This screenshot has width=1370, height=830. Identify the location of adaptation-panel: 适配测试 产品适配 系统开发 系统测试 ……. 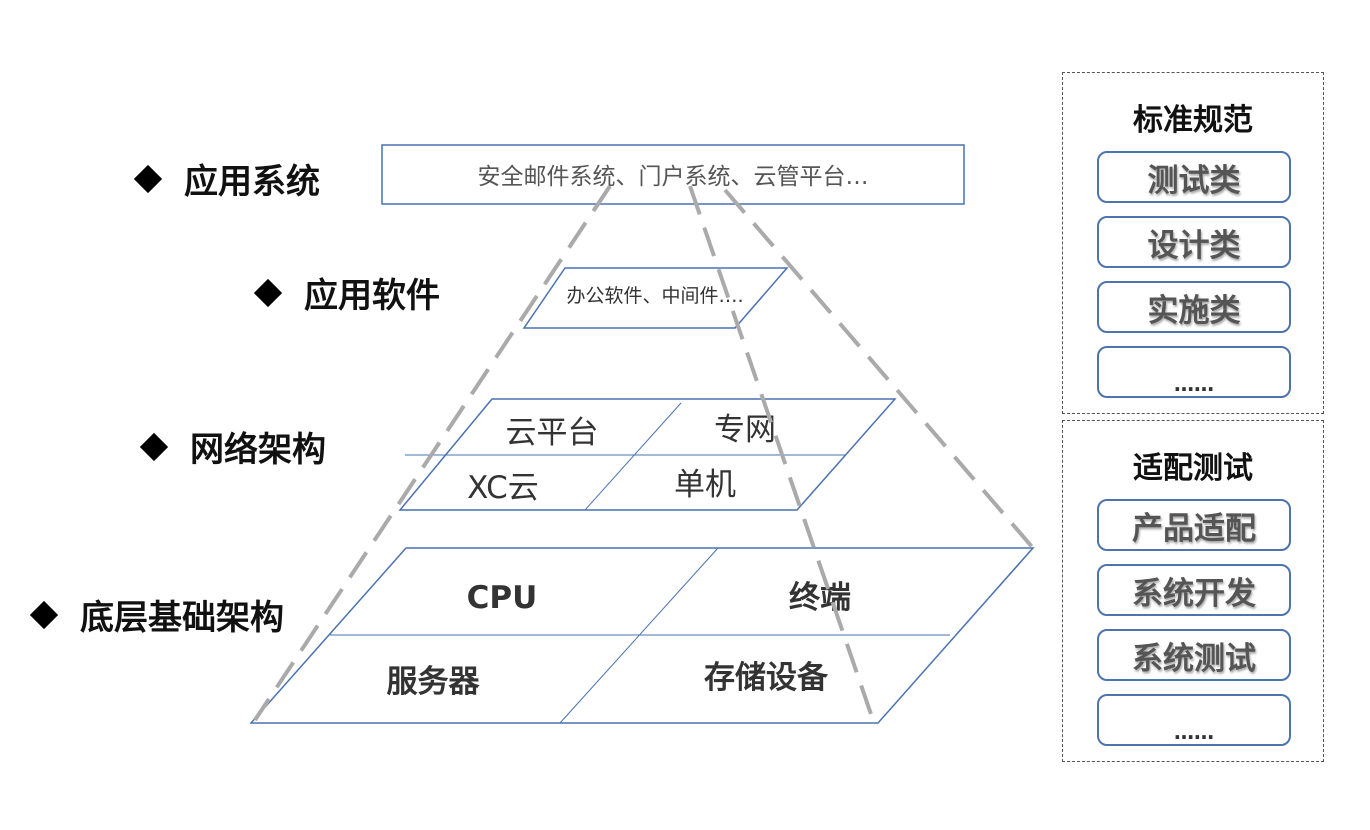
(1193, 591).